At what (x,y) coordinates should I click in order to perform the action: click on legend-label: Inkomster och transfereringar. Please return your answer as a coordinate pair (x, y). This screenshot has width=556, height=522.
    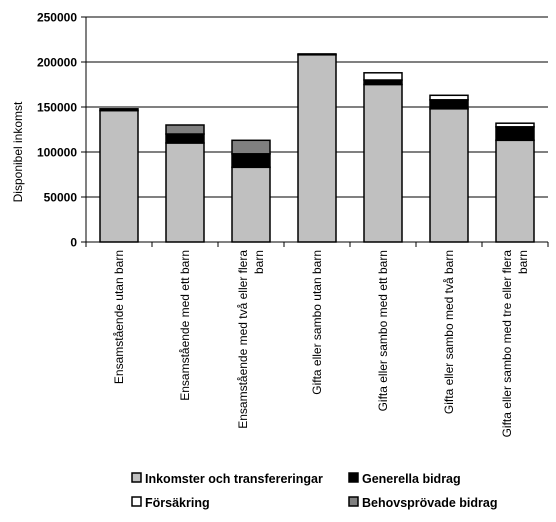
    Looking at the image, I should click on (234, 479).